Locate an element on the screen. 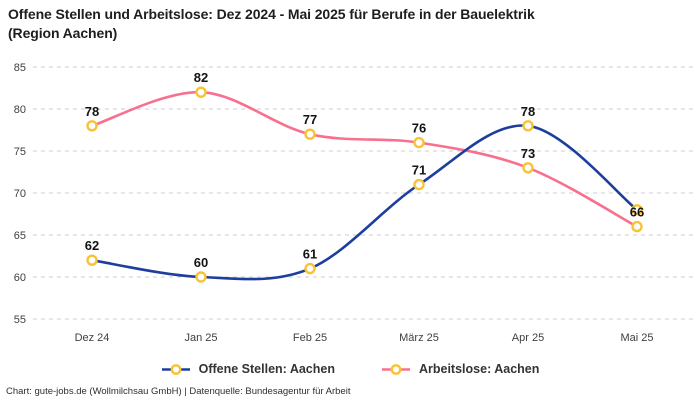  x-tick-label: Feb 25 is located at coordinates (310, 338).